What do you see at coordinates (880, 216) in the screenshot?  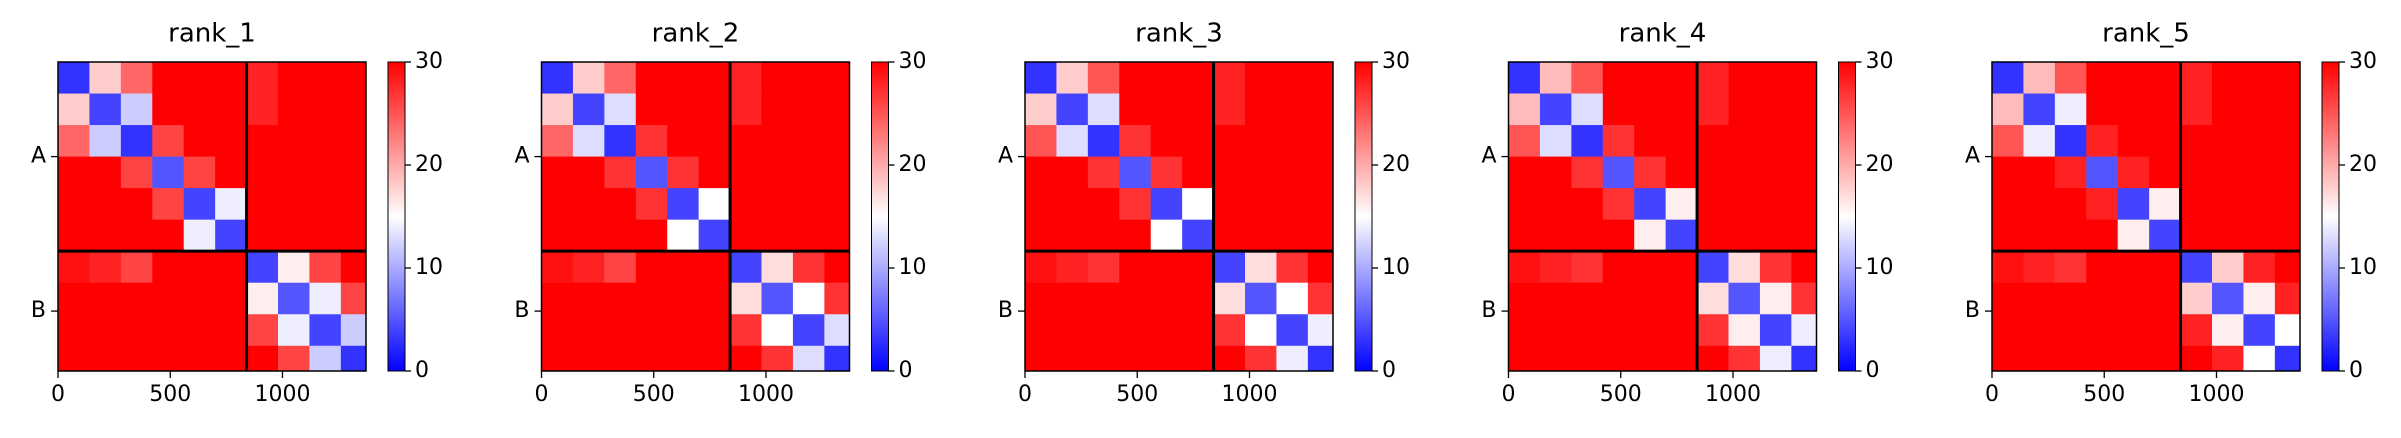 I see `colorbar` at bounding box center [880, 216].